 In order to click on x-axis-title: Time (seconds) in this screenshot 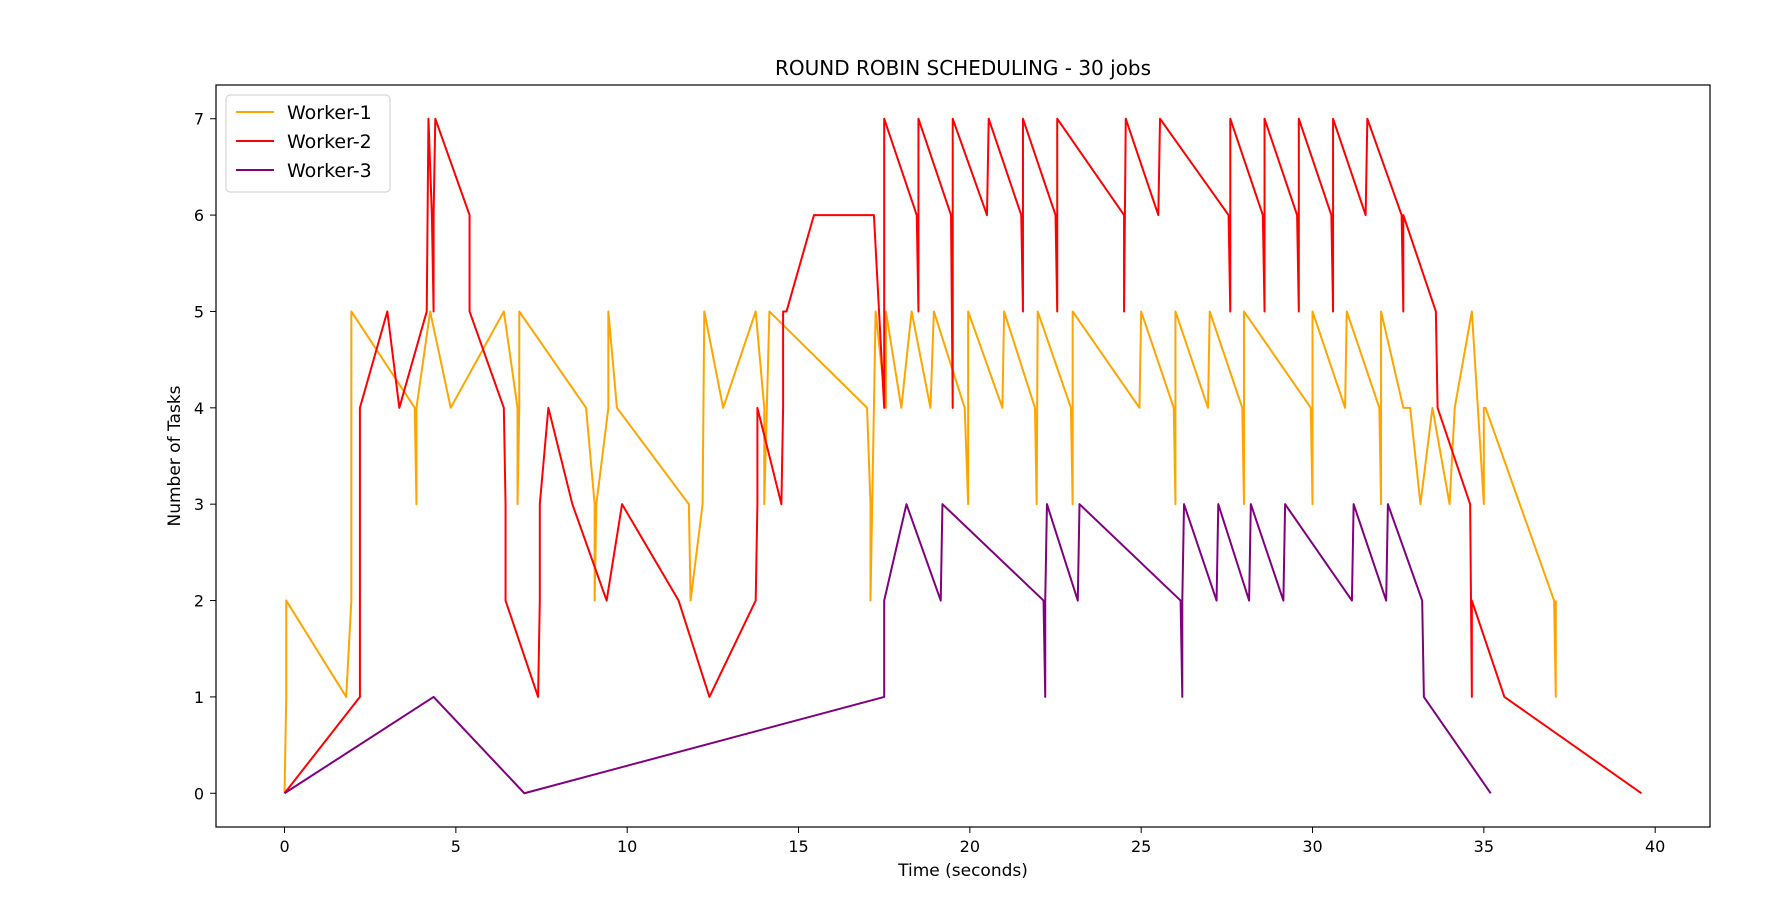, I will do `click(962, 871)`.